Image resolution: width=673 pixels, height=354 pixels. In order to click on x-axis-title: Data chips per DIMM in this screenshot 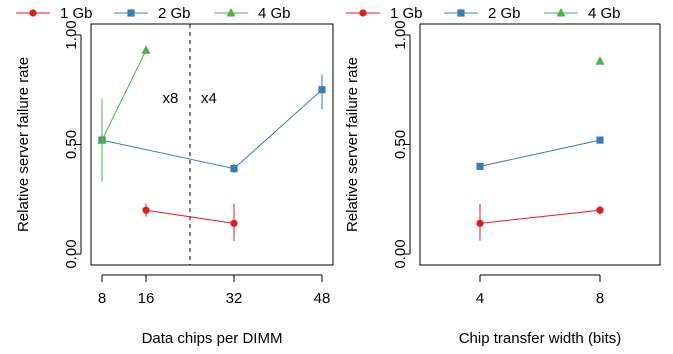, I will do `click(212, 338)`.